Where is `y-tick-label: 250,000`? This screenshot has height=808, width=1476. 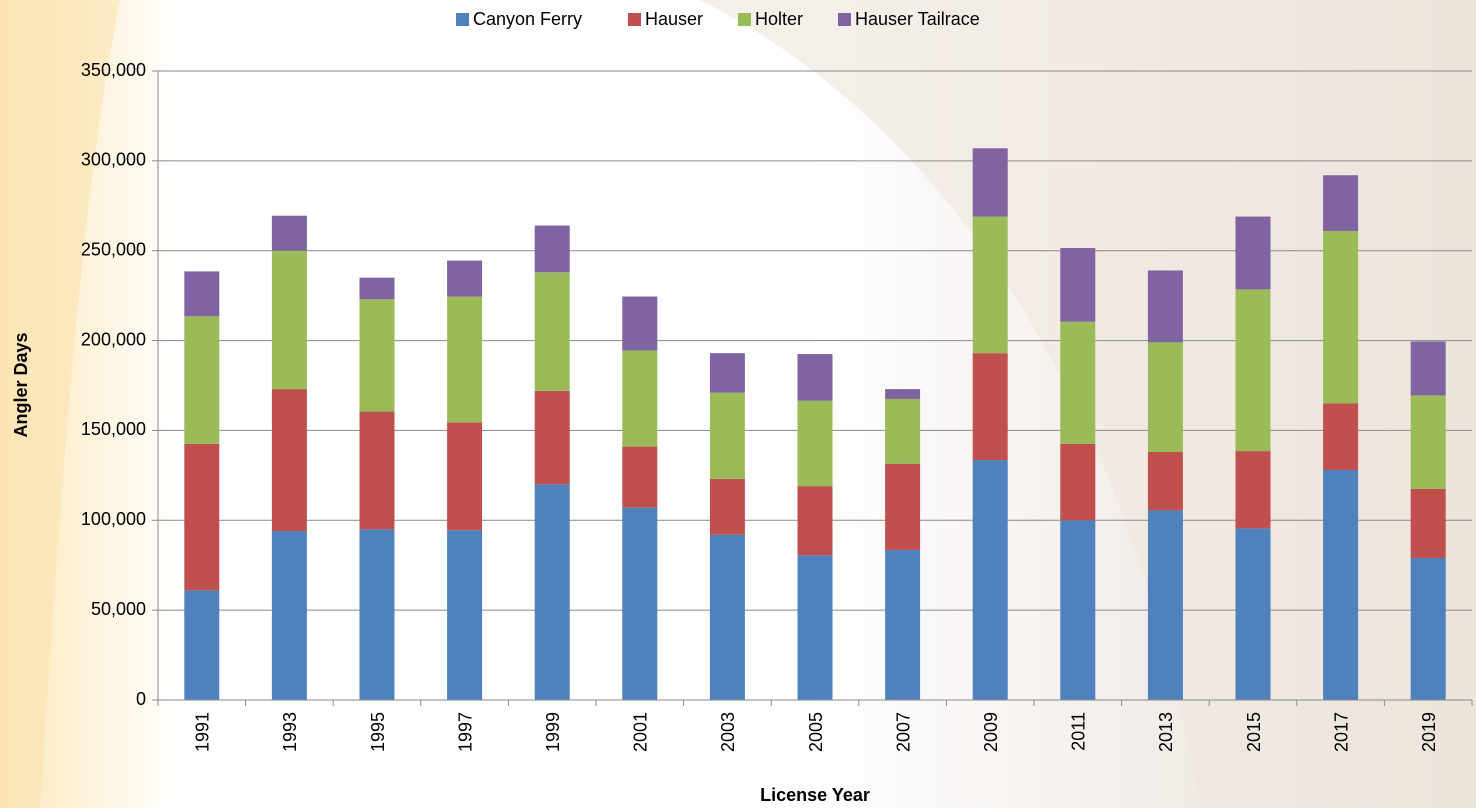
y-tick-label: 250,000 is located at coordinates (113, 249).